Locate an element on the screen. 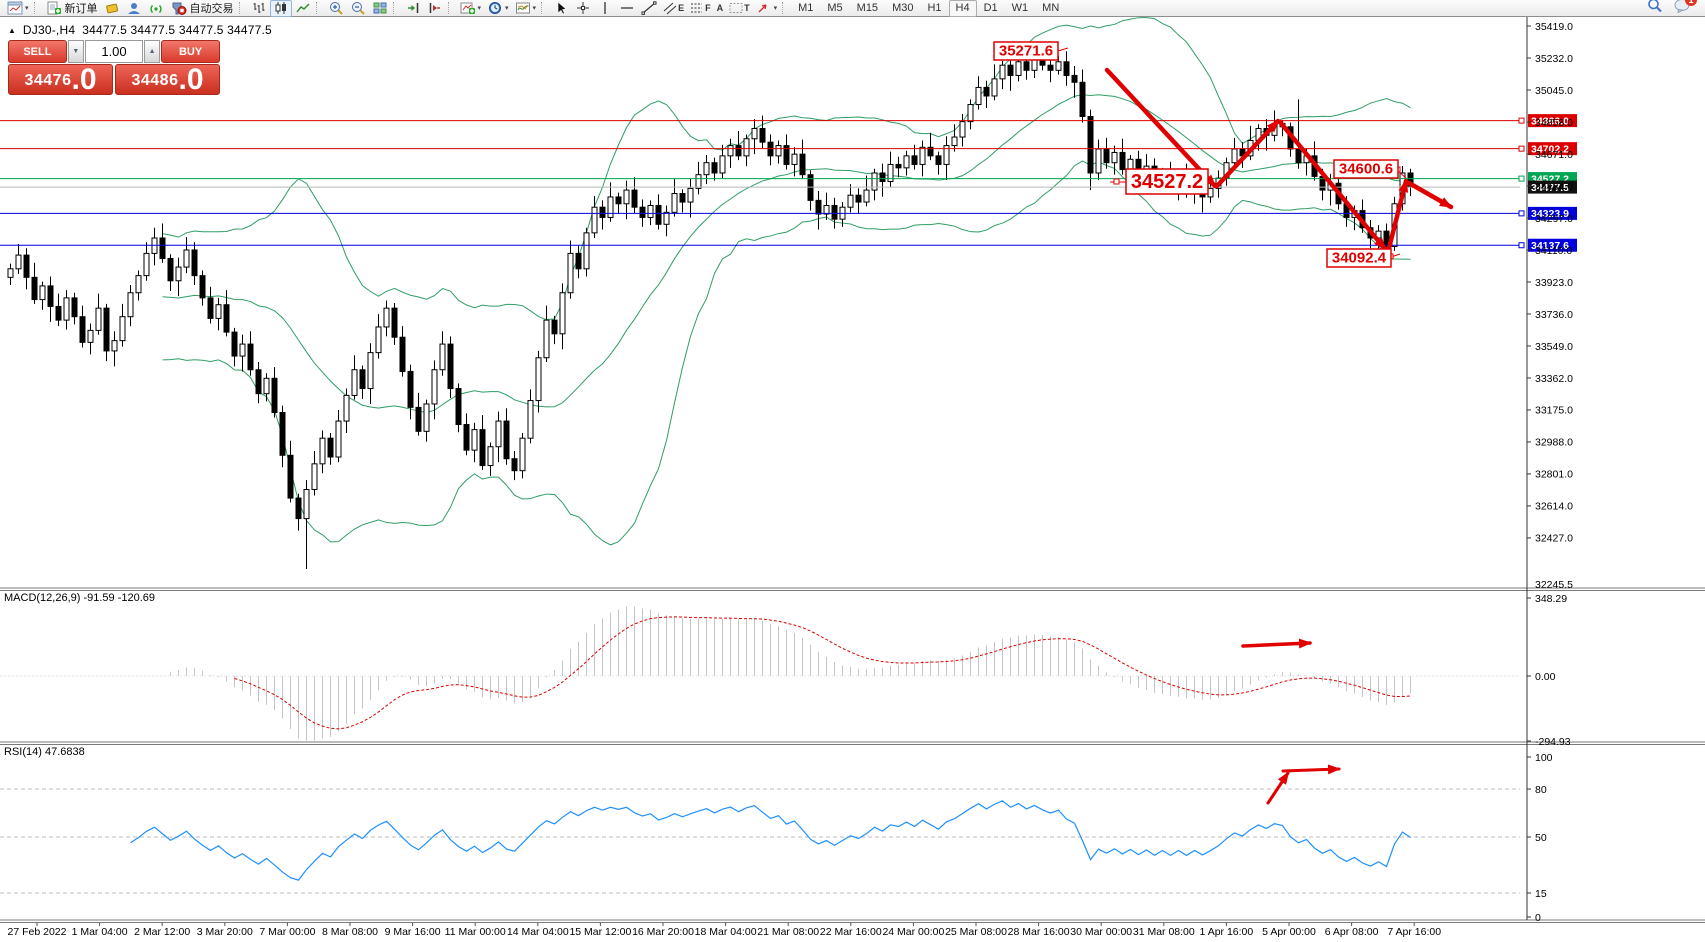 This screenshot has width=1705, height=942. svg-text: 24 Mar 00:00 is located at coordinates (913, 932).